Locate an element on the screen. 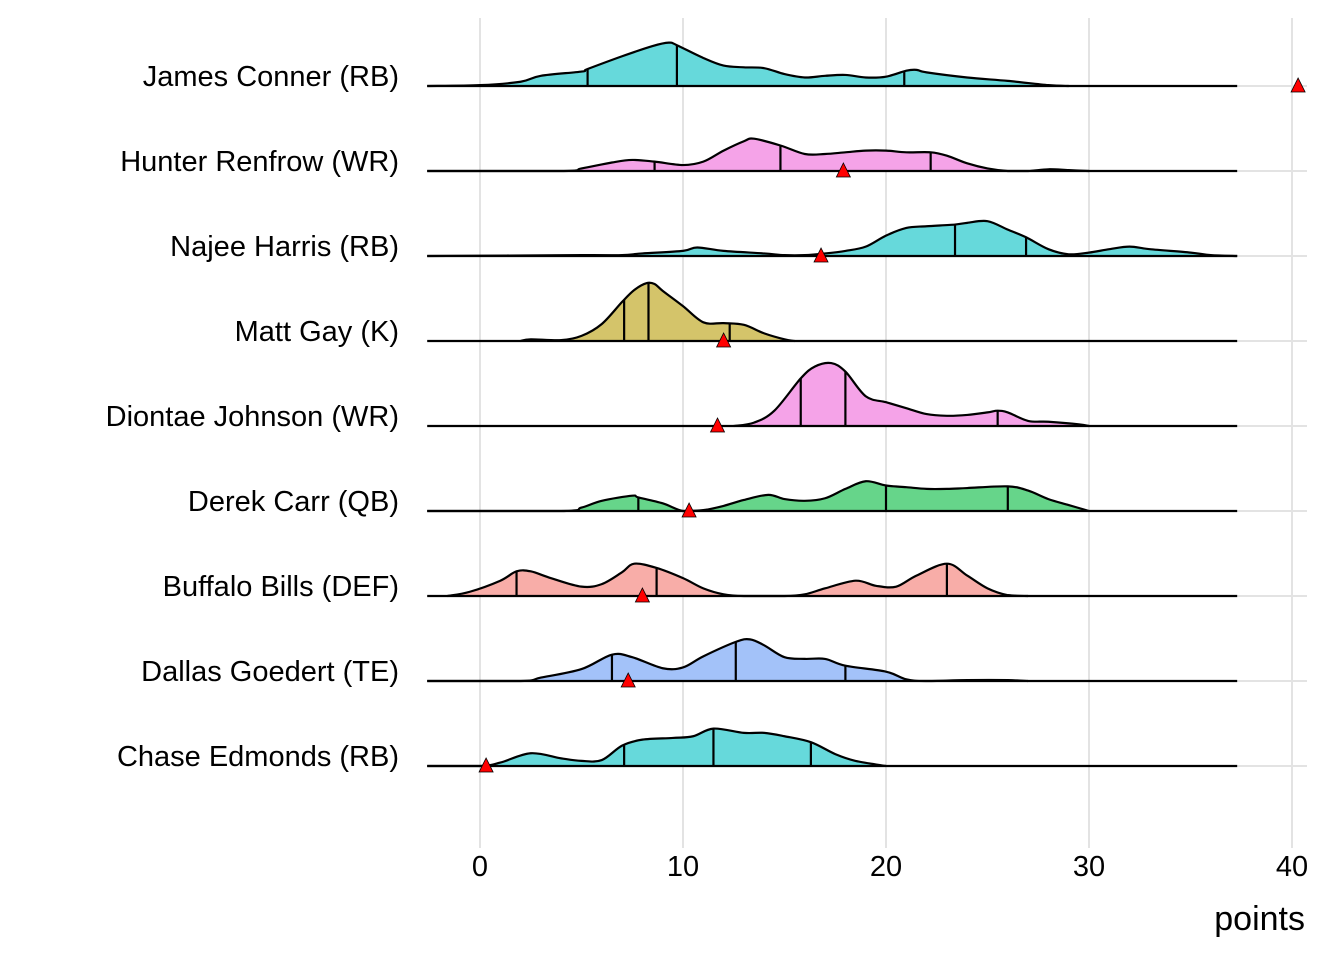 The width and height of the screenshot is (1344, 960). y-axis-label: Matt Gay (K) is located at coordinates (317, 332).